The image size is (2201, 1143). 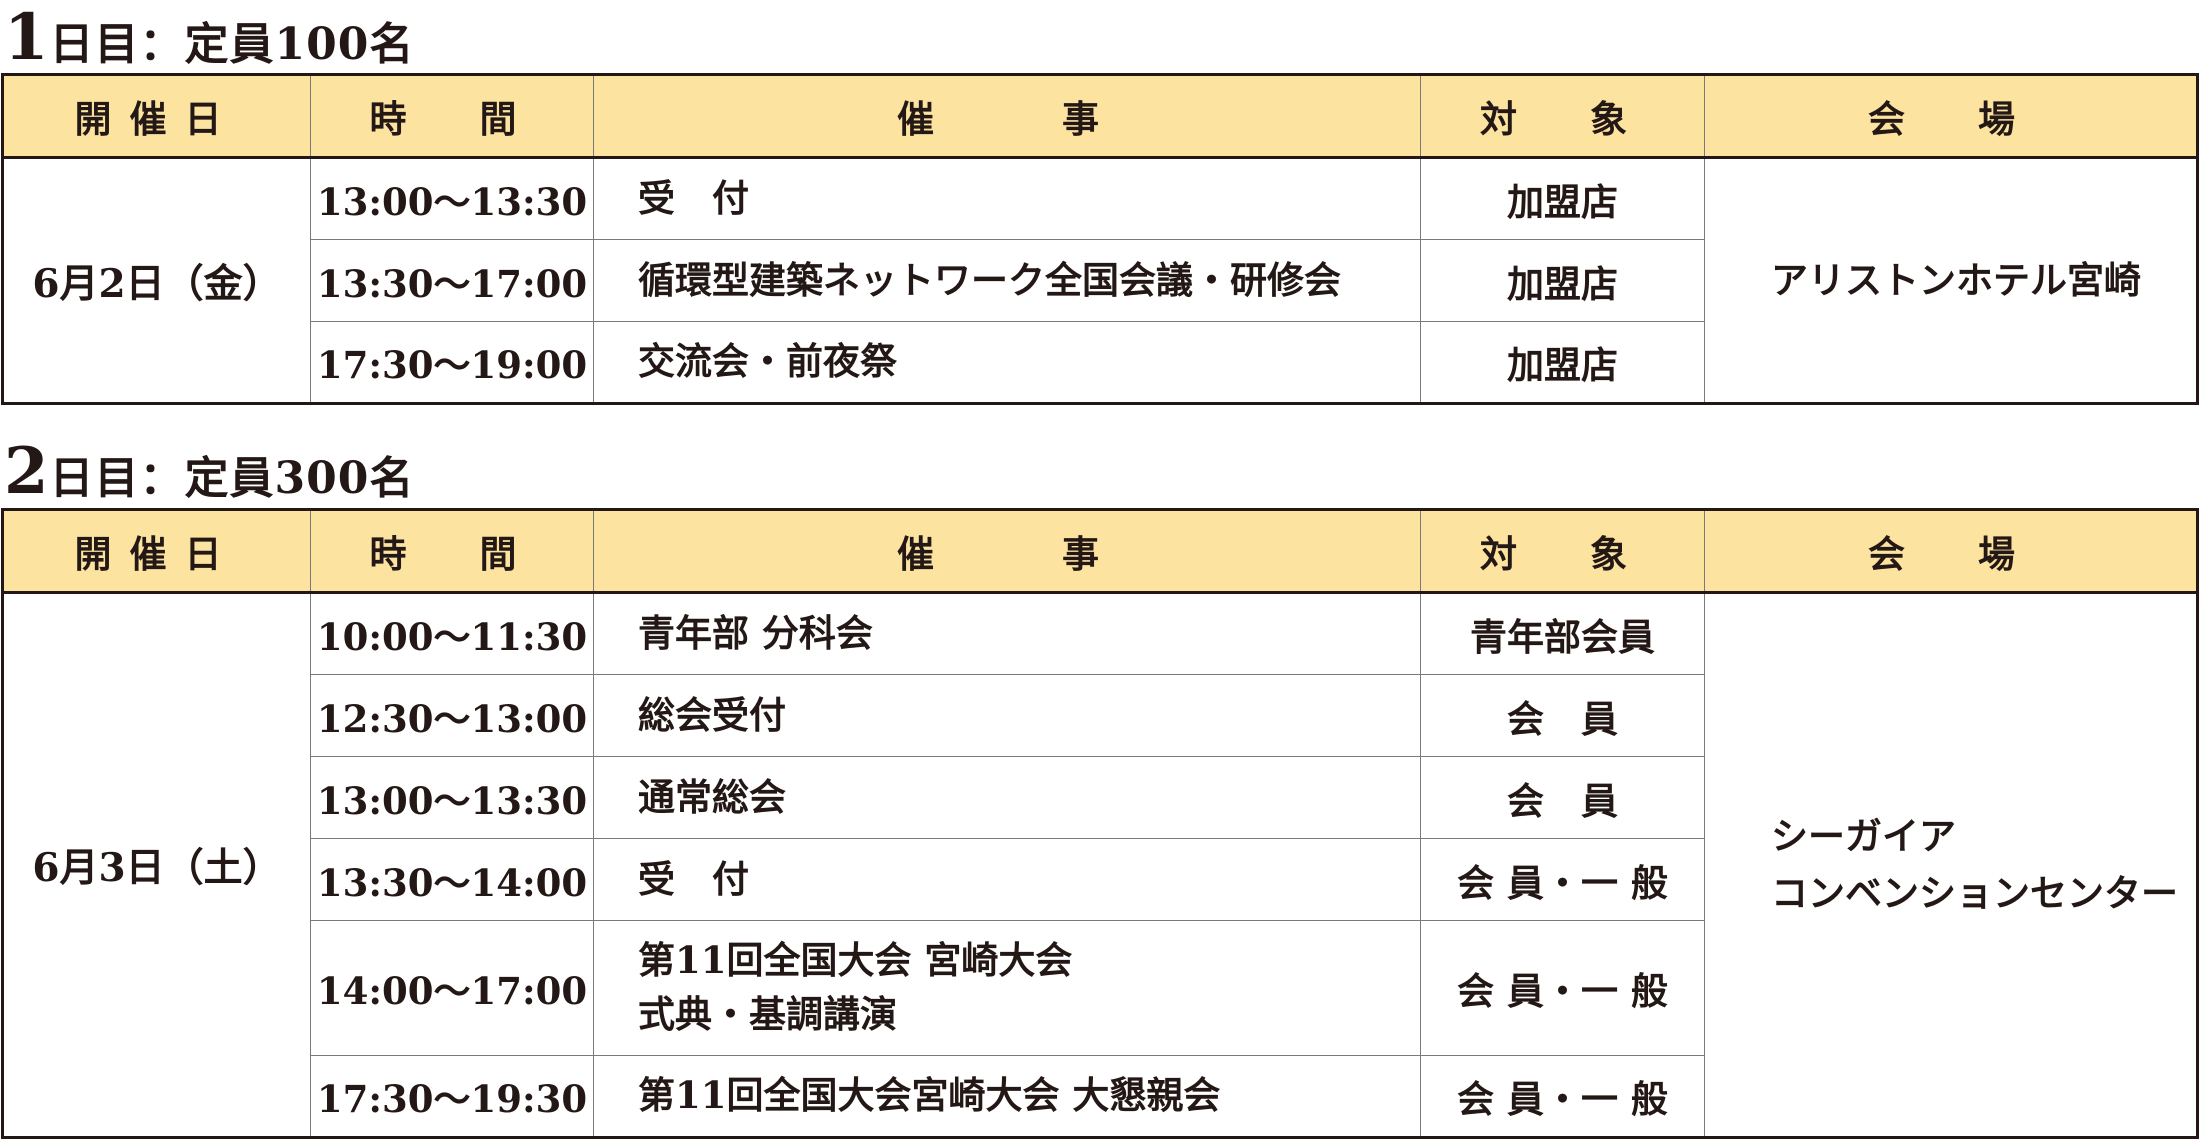 I want to click on venue-line1: シーガイア, so click(x=1863, y=835).